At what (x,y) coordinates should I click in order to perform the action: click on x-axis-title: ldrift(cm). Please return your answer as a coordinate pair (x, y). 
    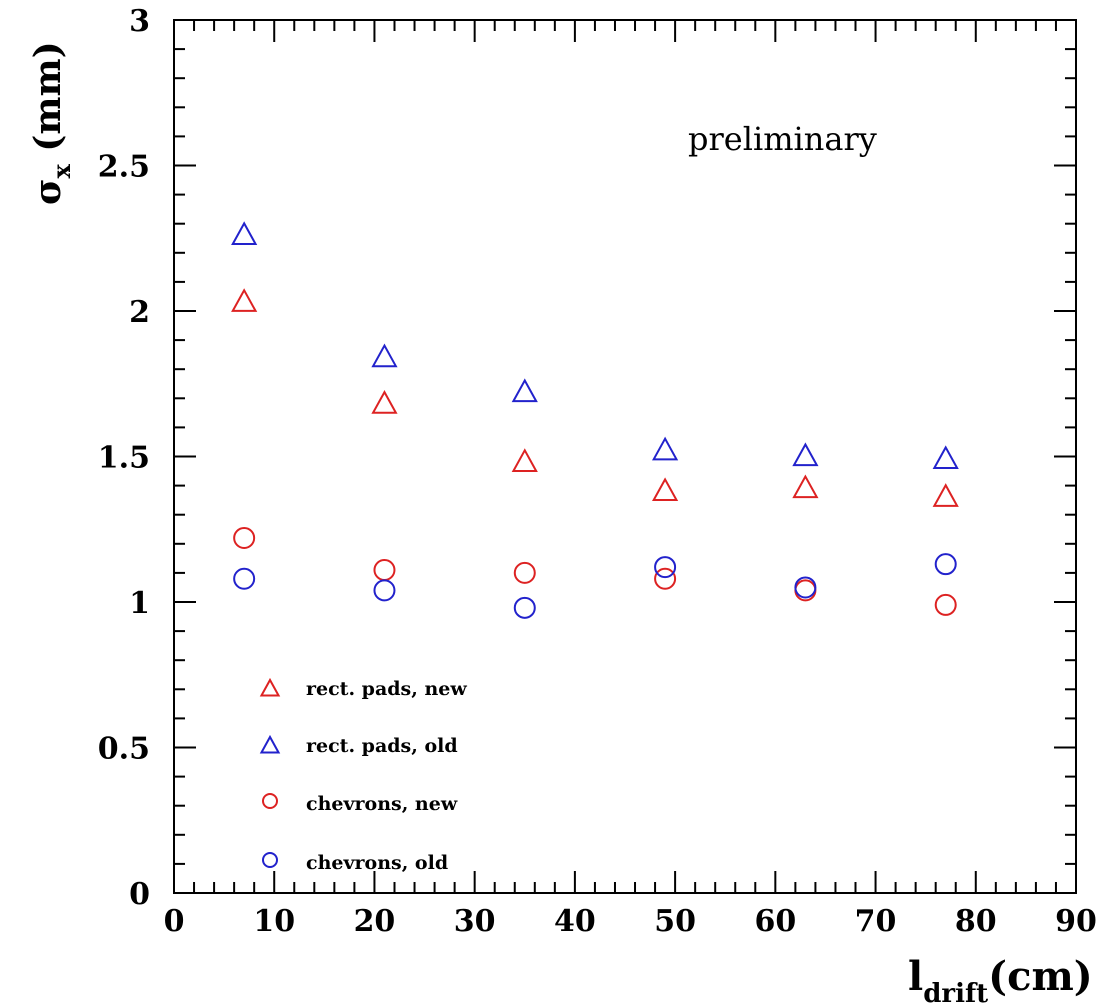
    Looking at the image, I should click on (1000, 979).